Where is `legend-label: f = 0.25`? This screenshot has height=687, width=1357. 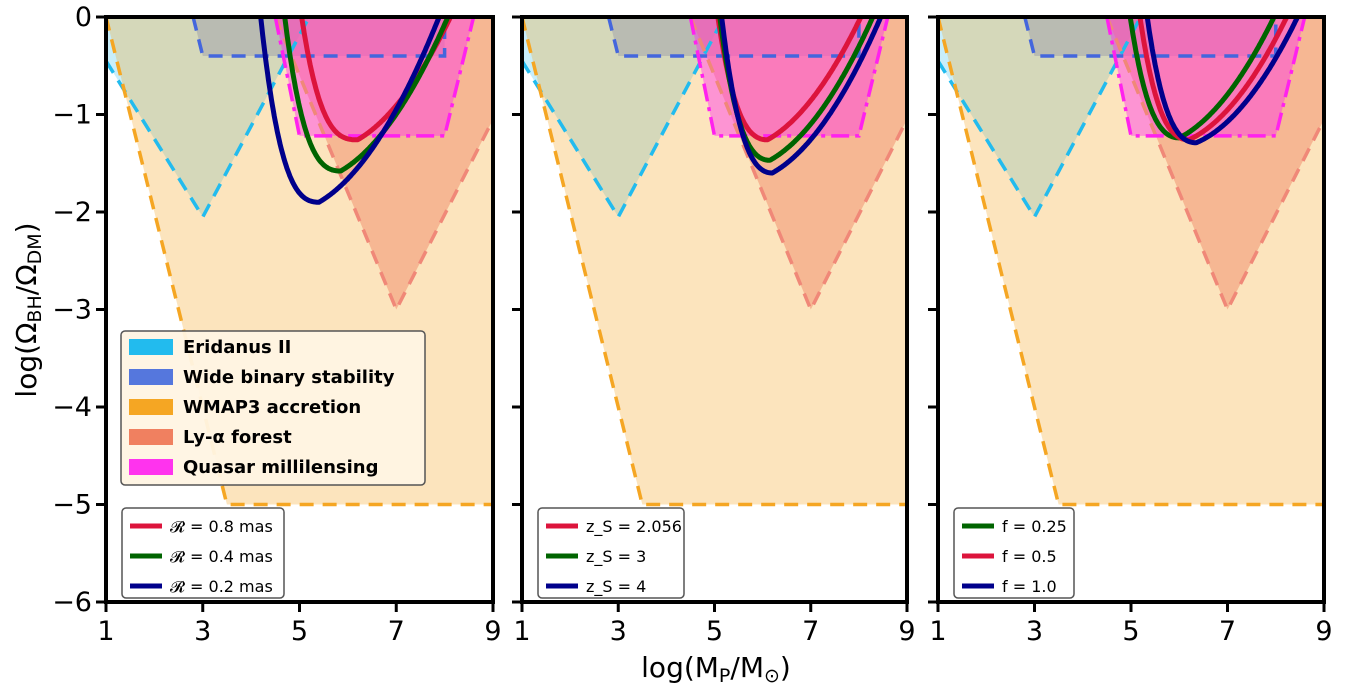 legend-label: f = 0.25 is located at coordinates (1034, 526).